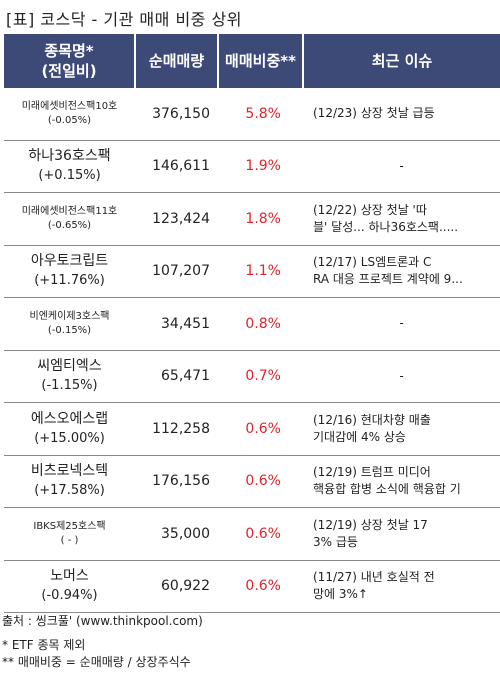 The width and height of the screenshot is (500, 675). I want to click on stock-change: (-0.94%), so click(69, 596).